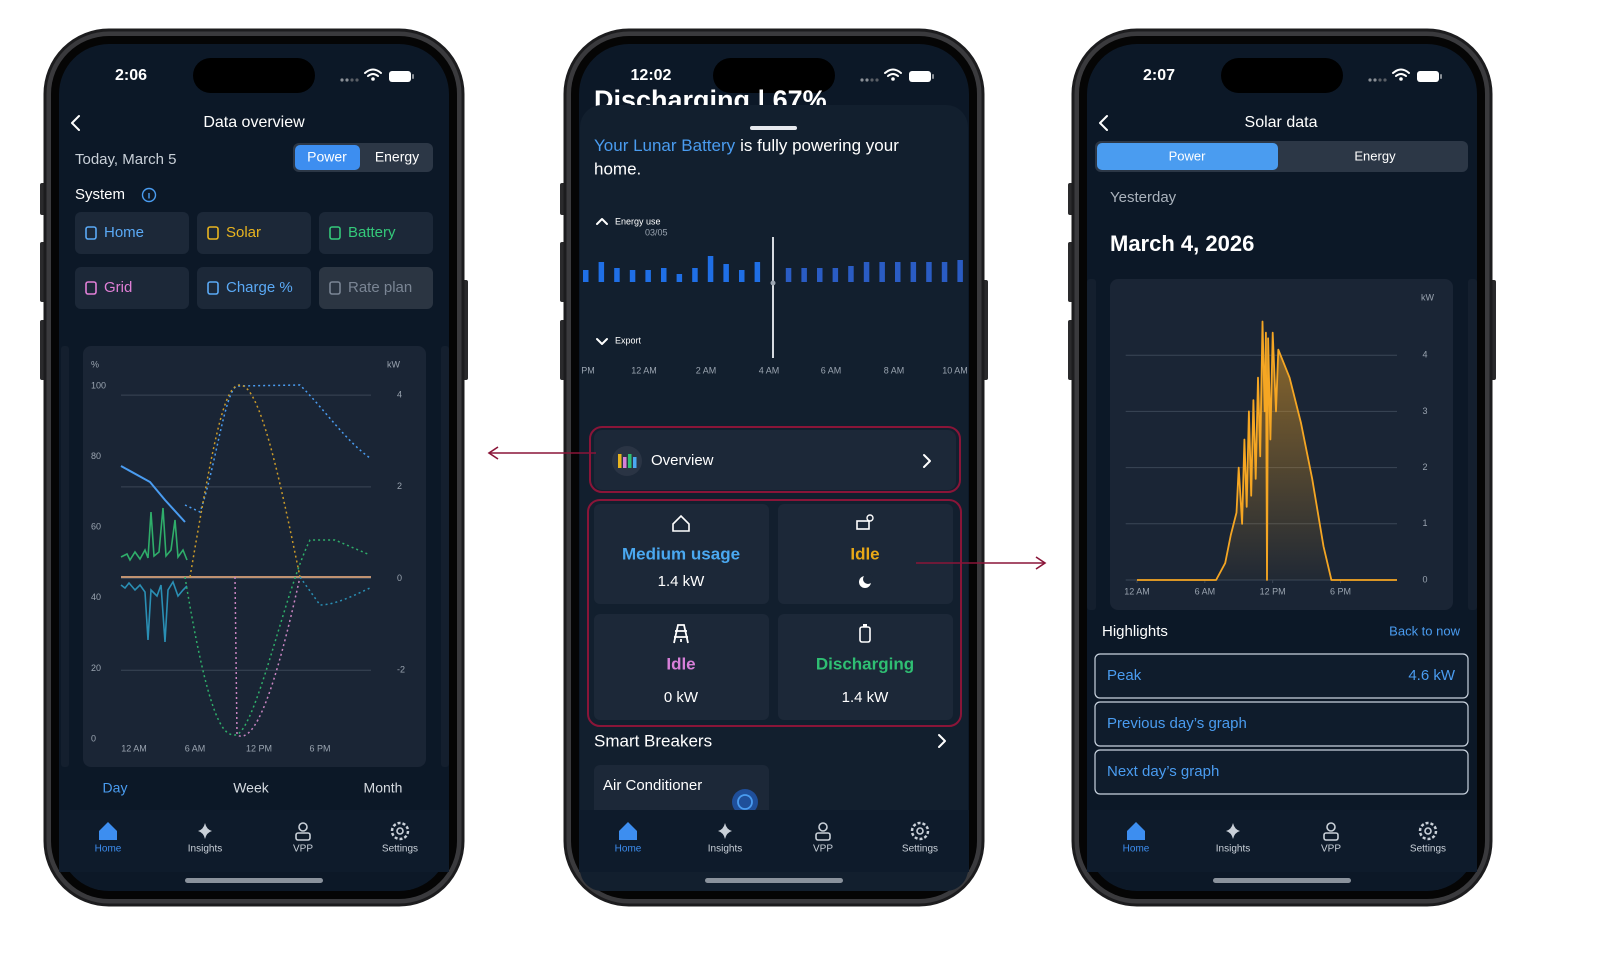  I want to click on filter-label: Rate plan, so click(380, 287).